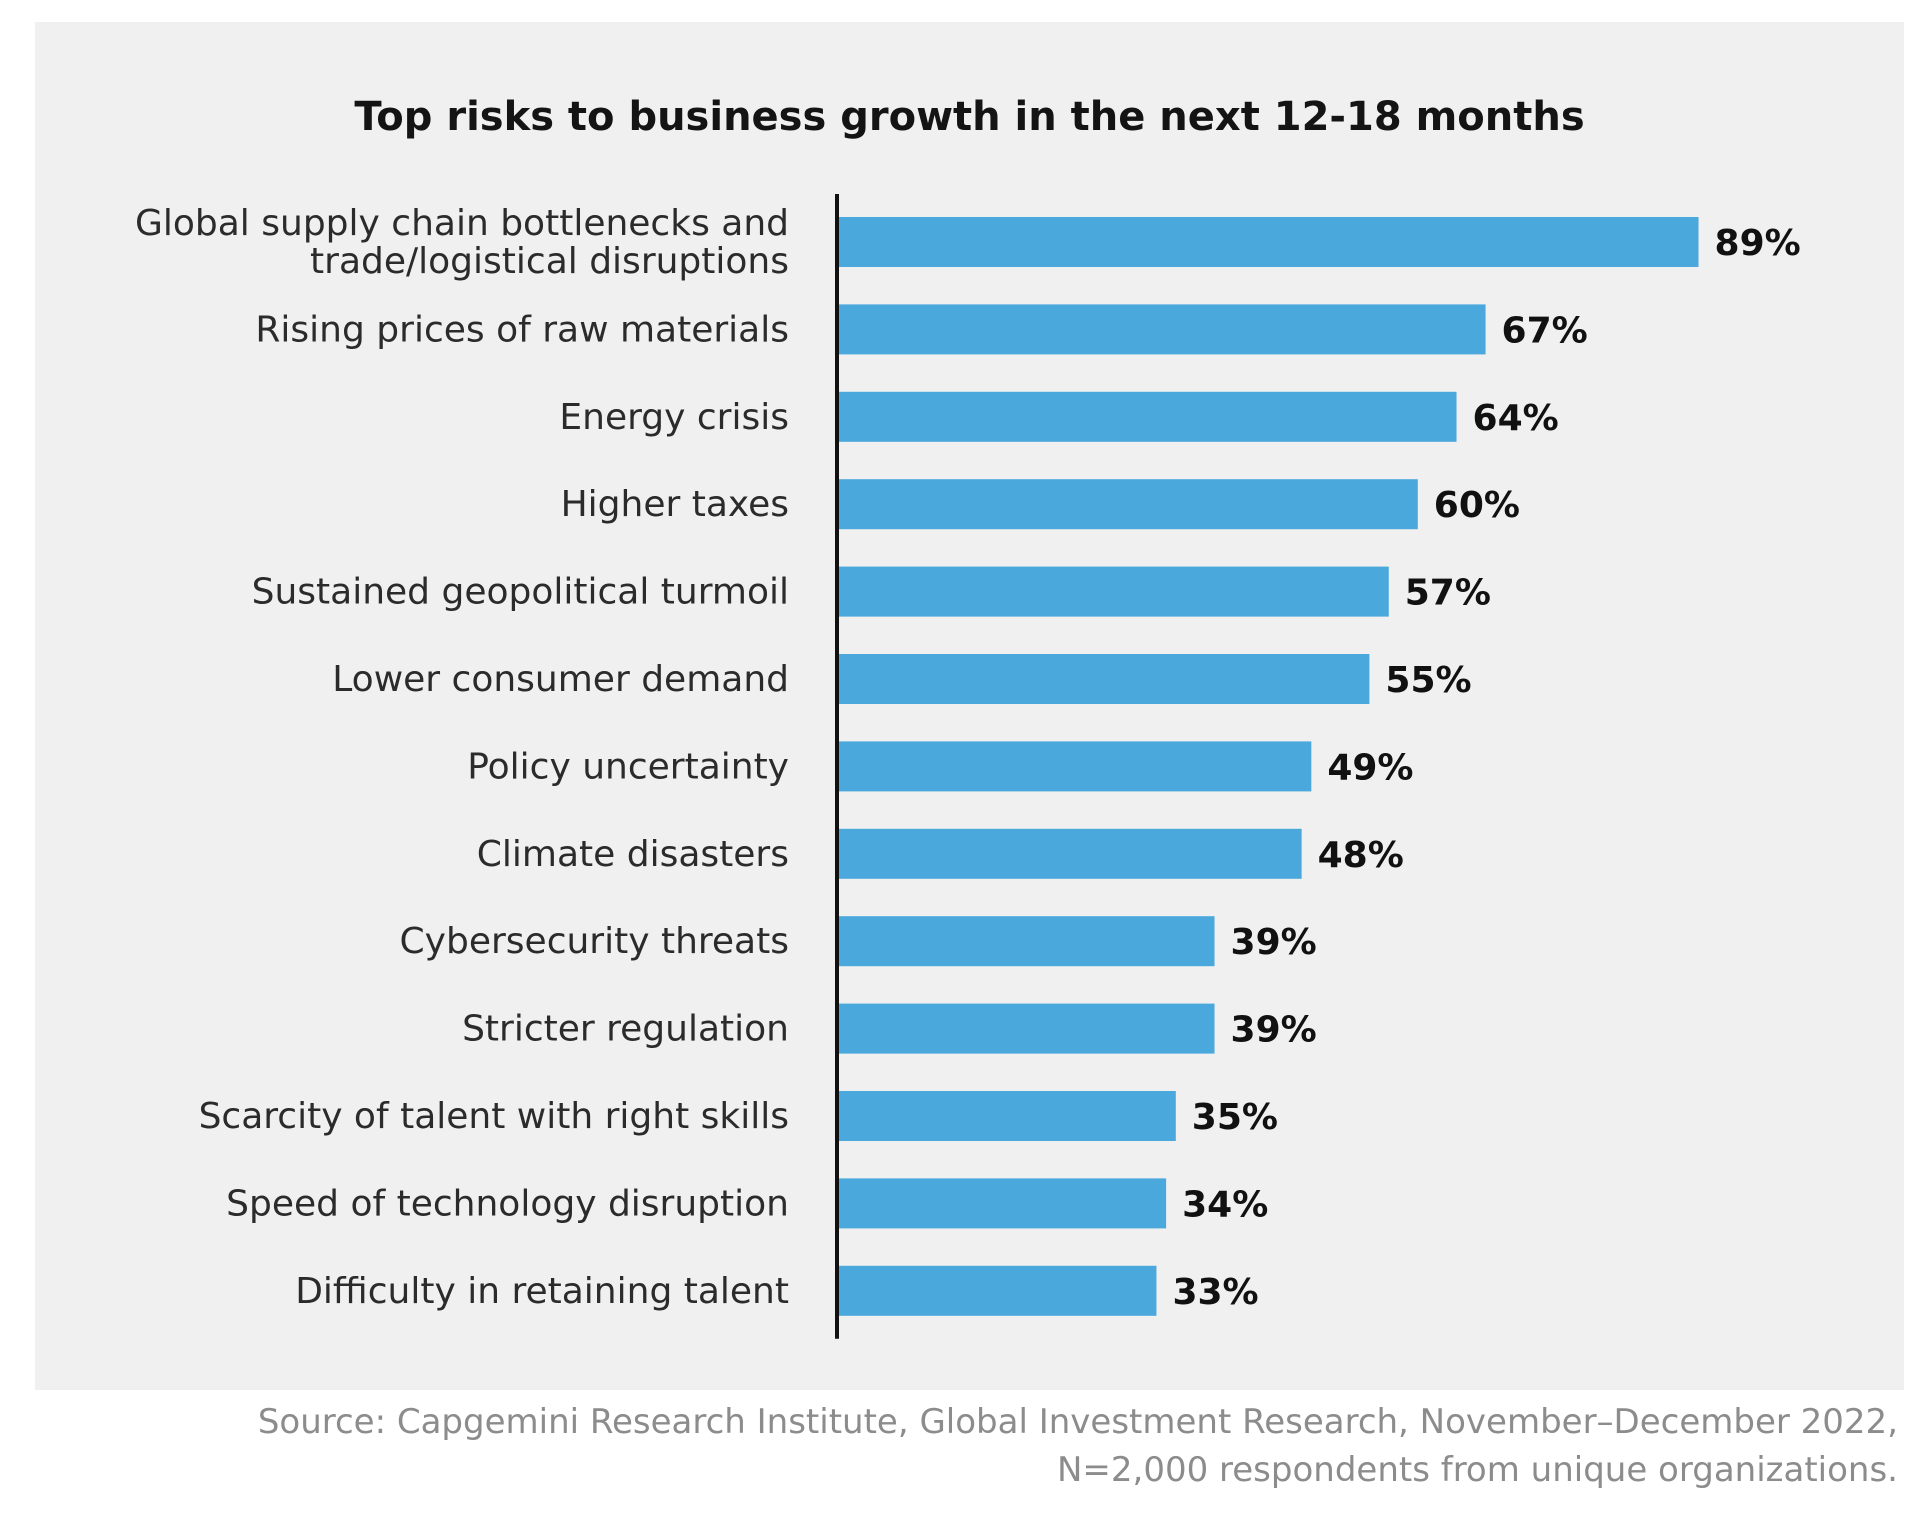 This screenshot has height=1514, width=1932. What do you see at coordinates (633, 854) in the screenshot?
I see `category-label-8: Climate disasters` at bounding box center [633, 854].